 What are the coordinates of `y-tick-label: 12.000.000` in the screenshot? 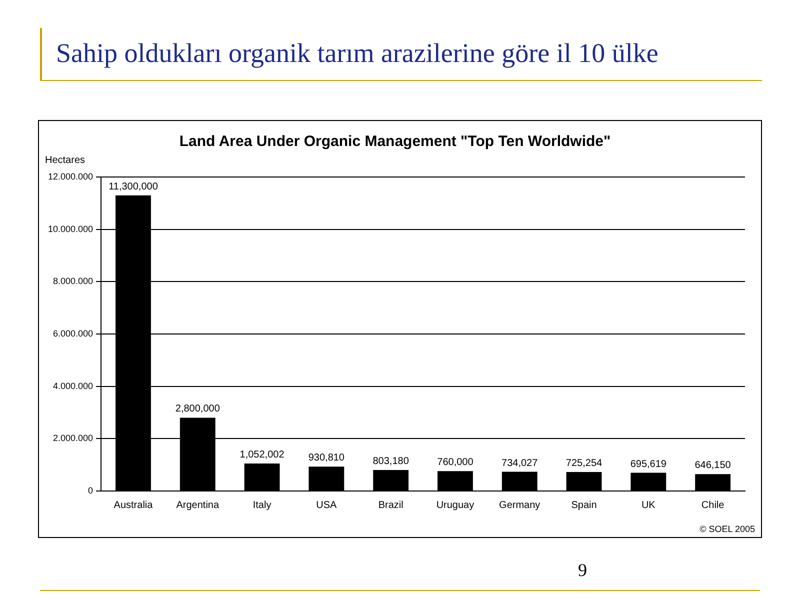 It's located at (71, 176).